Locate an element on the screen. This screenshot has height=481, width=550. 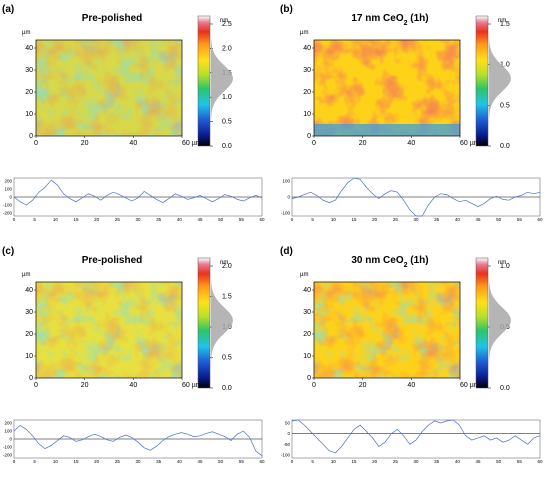
map-x-tick: 40 is located at coordinates (411, 385).